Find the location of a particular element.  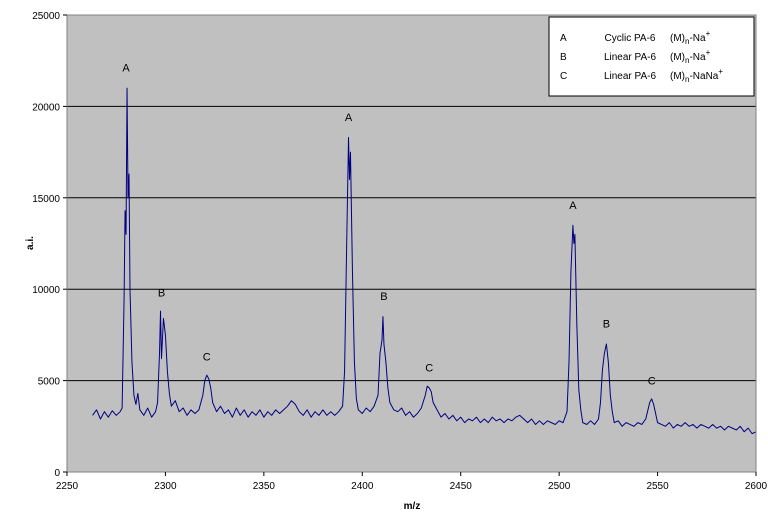

y-axis-label: a.i. is located at coordinates (30, 243).